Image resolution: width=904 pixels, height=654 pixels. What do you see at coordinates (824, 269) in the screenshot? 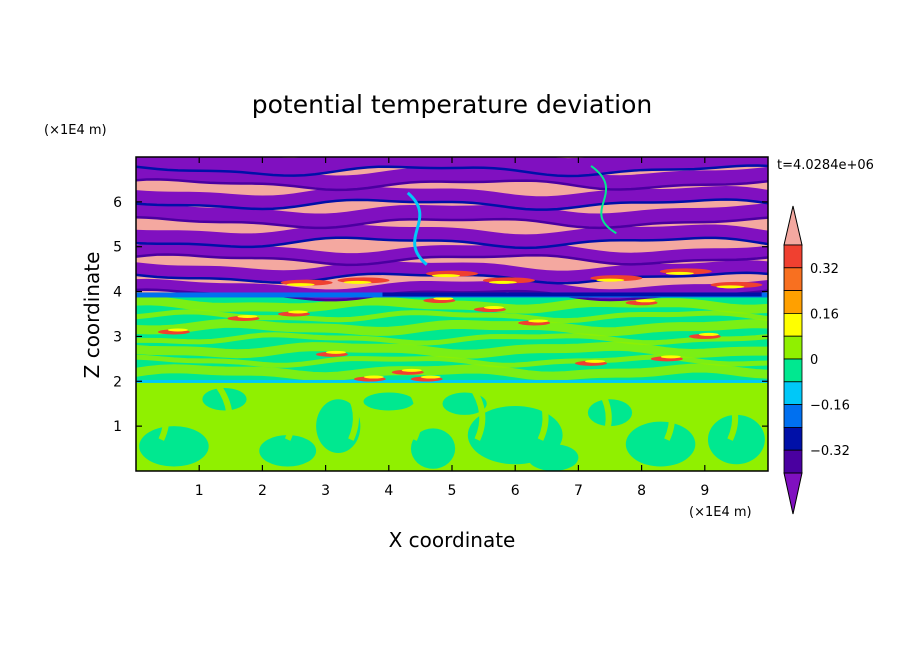
I see `colorbar-label: 0.32` at bounding box center [824, 269].